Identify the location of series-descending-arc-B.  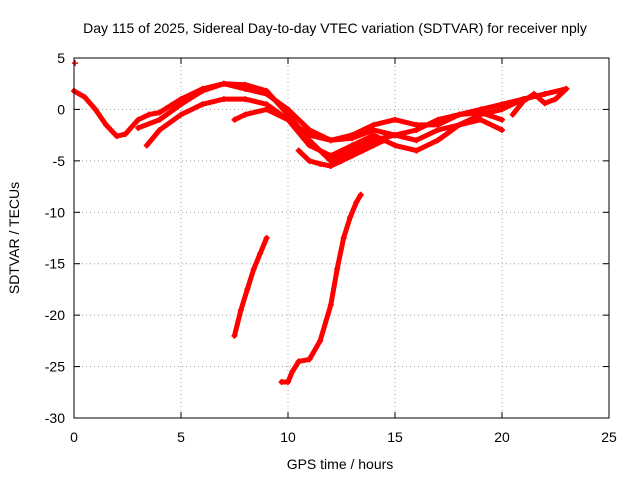
(321, 288).